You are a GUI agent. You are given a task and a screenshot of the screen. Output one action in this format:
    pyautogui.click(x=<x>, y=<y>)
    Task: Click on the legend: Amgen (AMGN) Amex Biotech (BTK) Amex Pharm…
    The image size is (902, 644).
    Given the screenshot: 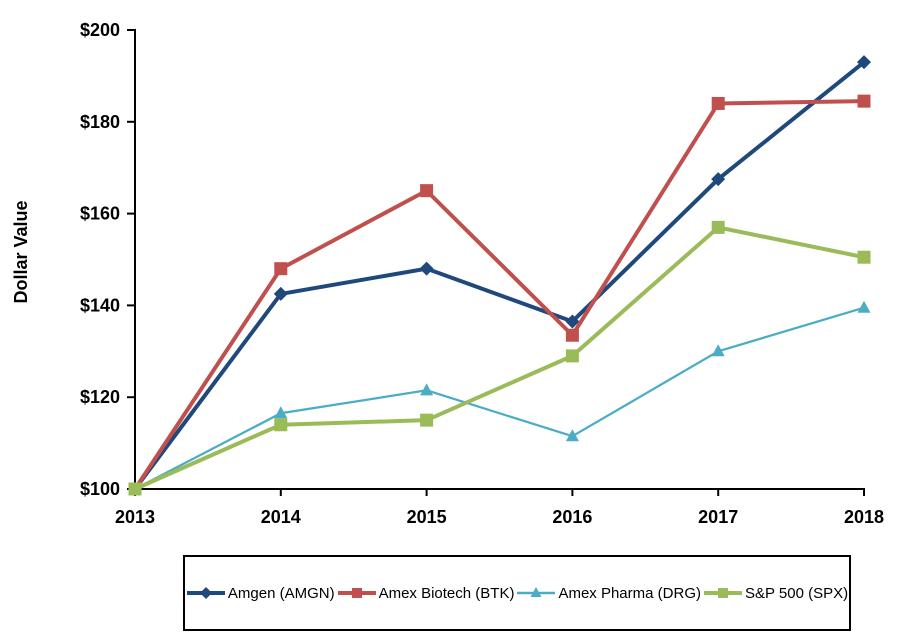 What is the action you would take?
    pyautogui.click(x=517, y=593)
    